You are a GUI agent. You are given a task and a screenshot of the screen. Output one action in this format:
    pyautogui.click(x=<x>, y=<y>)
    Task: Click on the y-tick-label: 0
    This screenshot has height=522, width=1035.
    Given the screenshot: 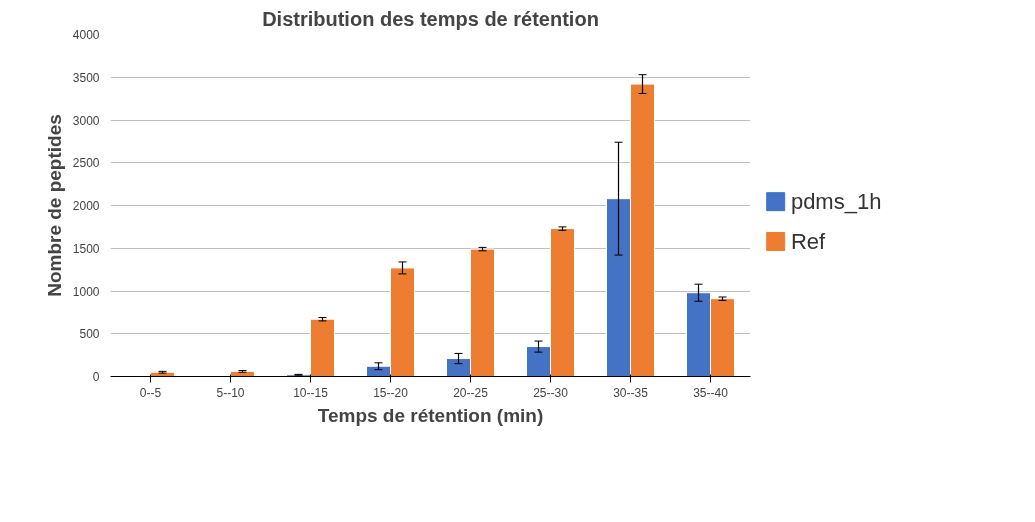 What is the action you would take?
    pyautogui.click(x=96, y=377)
    